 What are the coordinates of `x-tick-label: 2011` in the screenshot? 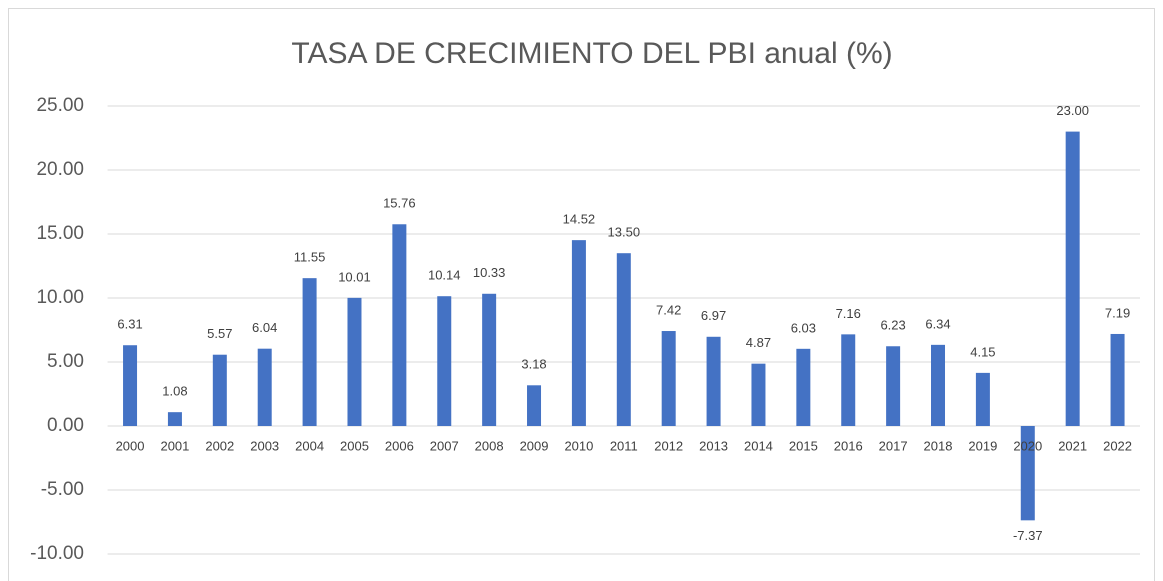 It's located at (624, 445).